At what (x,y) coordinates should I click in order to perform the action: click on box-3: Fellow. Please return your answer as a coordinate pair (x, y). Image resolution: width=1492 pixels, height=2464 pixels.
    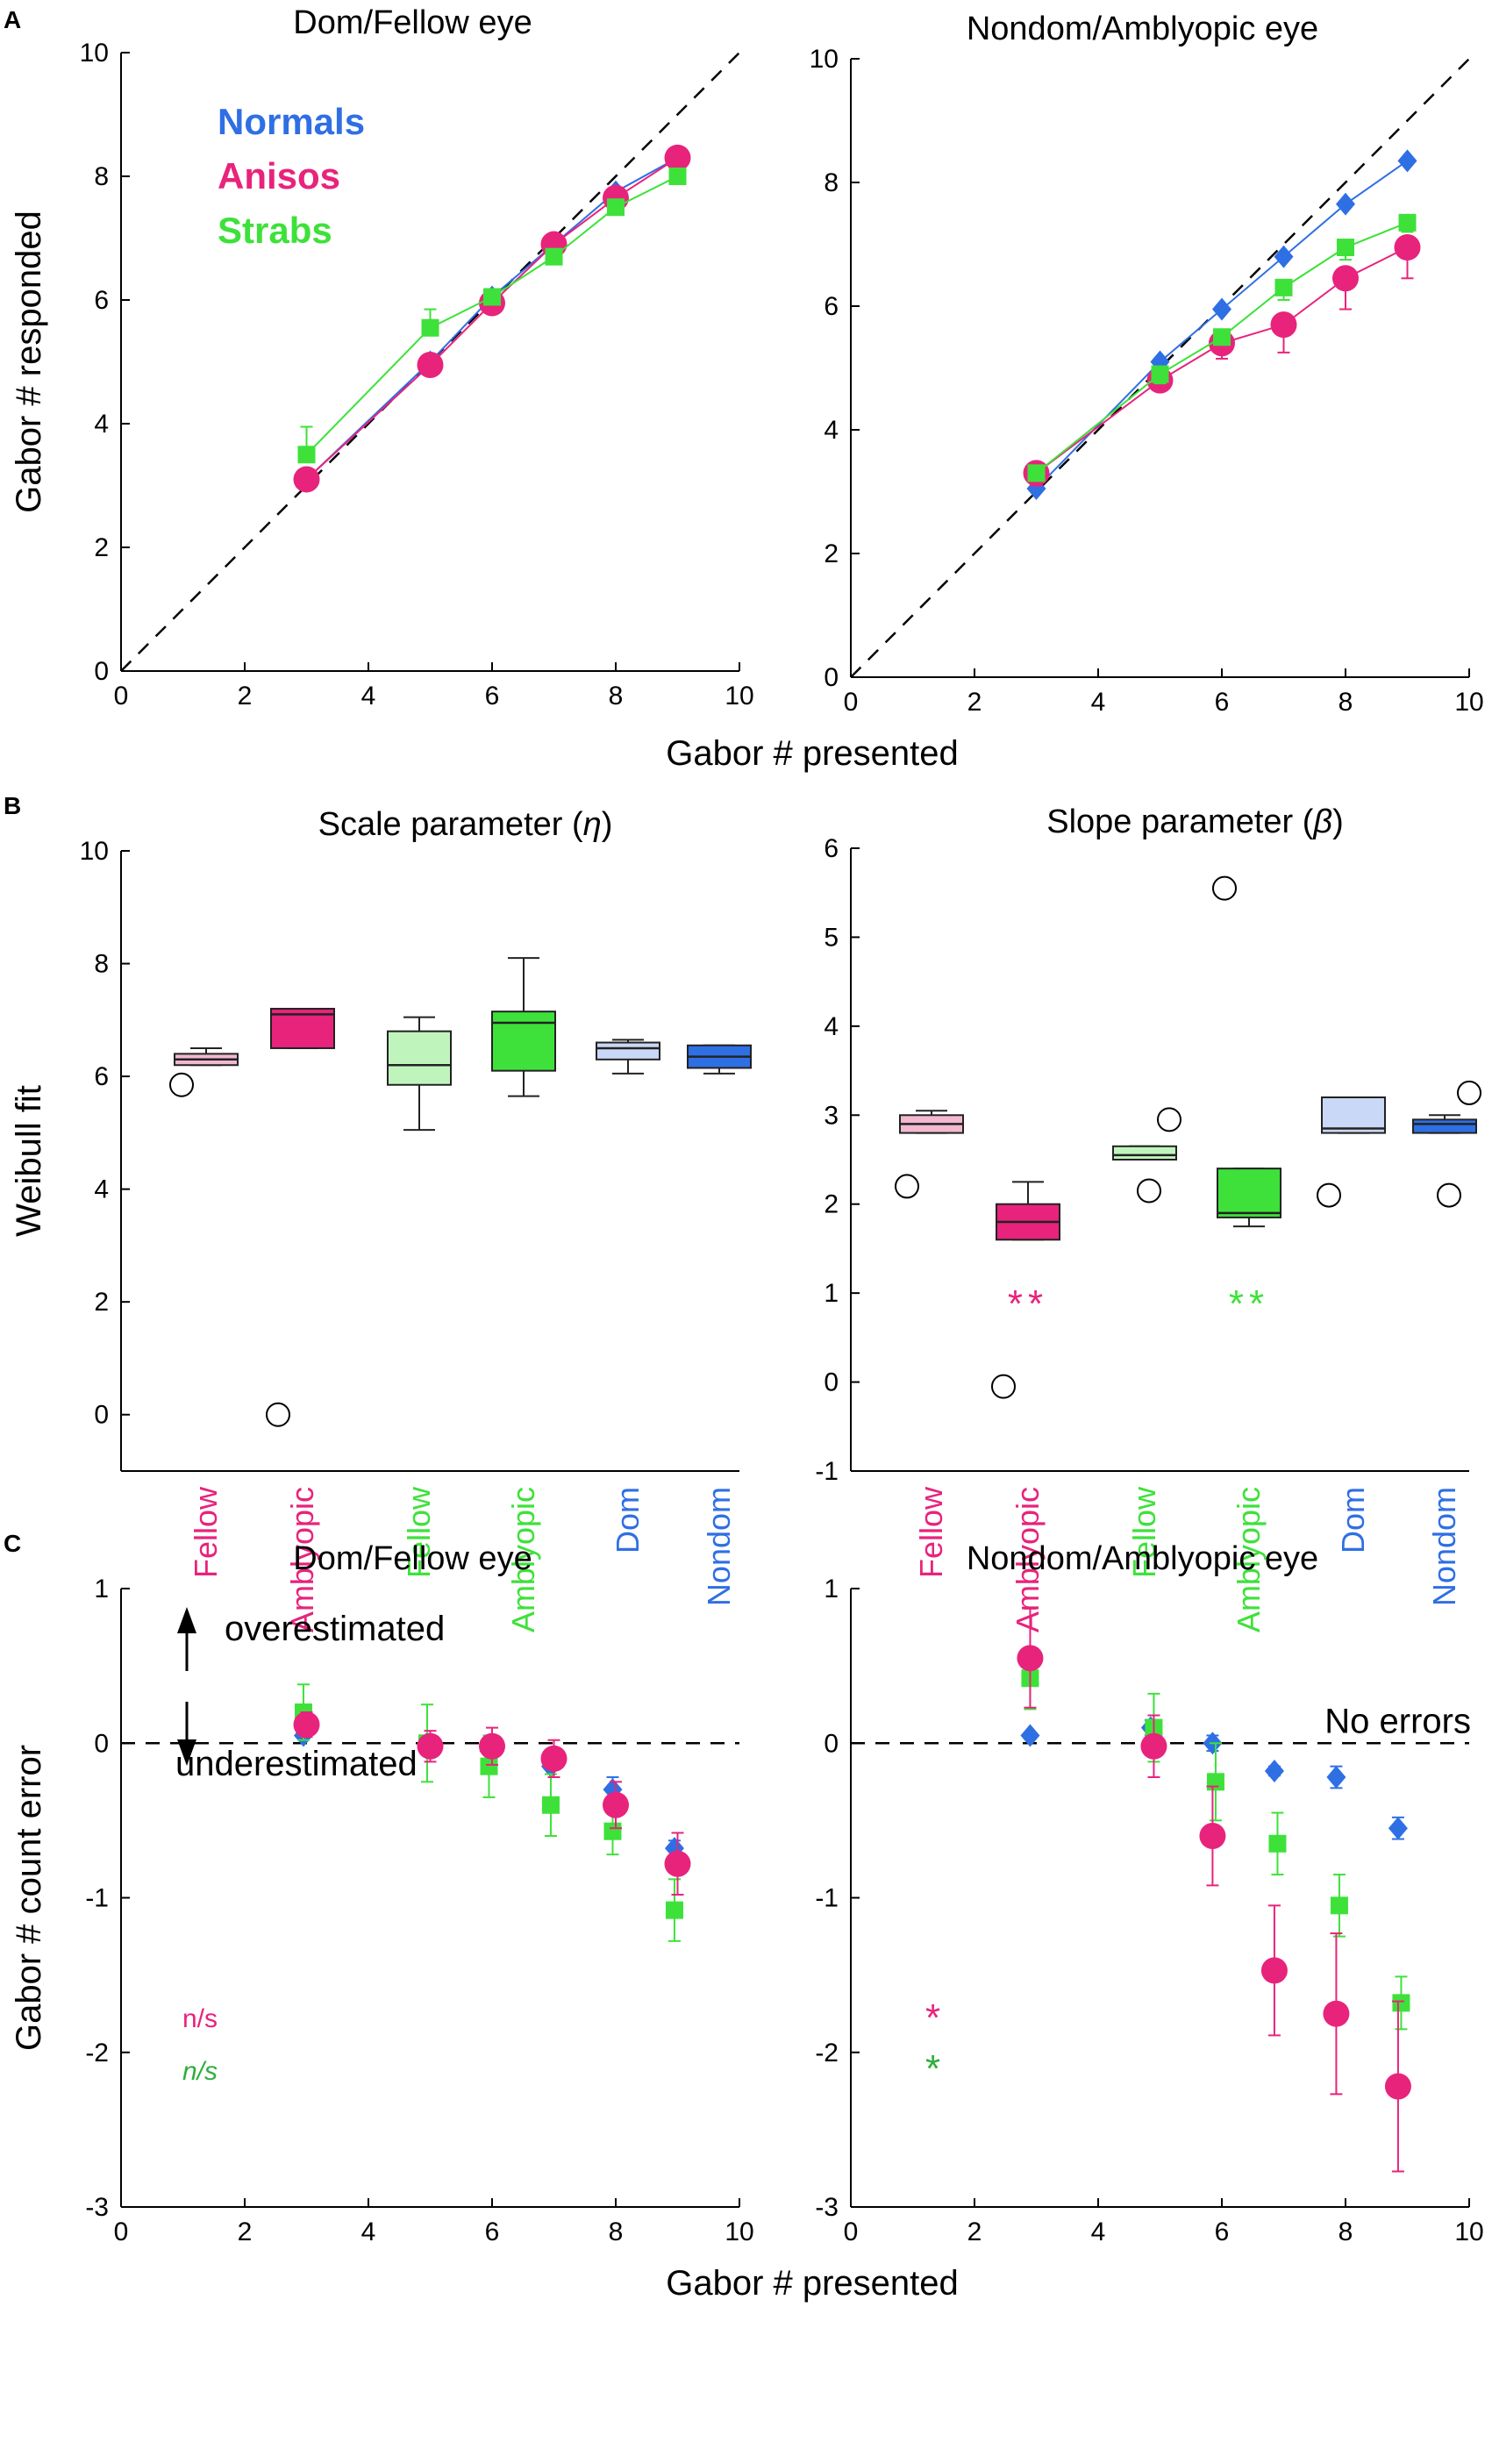
    Looking at the image, I should click on (1146, 1342).